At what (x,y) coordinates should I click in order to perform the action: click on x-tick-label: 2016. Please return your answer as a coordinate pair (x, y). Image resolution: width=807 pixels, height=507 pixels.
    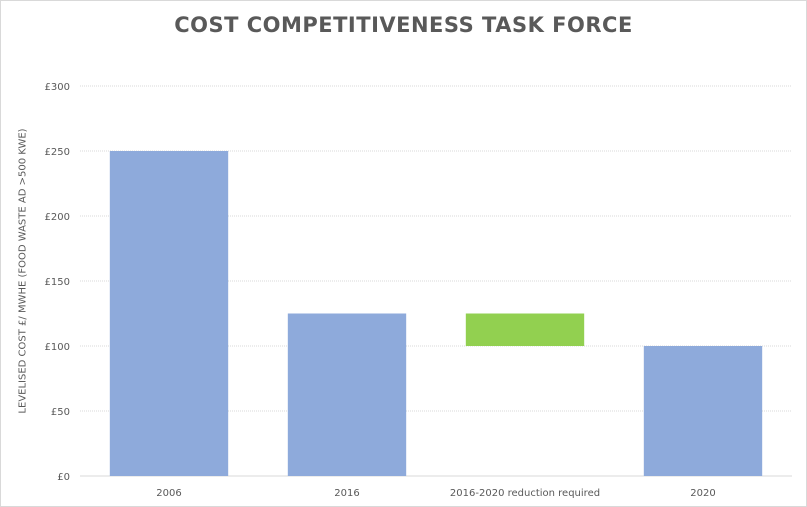
    Looking at the image, I should click on (346, 493).